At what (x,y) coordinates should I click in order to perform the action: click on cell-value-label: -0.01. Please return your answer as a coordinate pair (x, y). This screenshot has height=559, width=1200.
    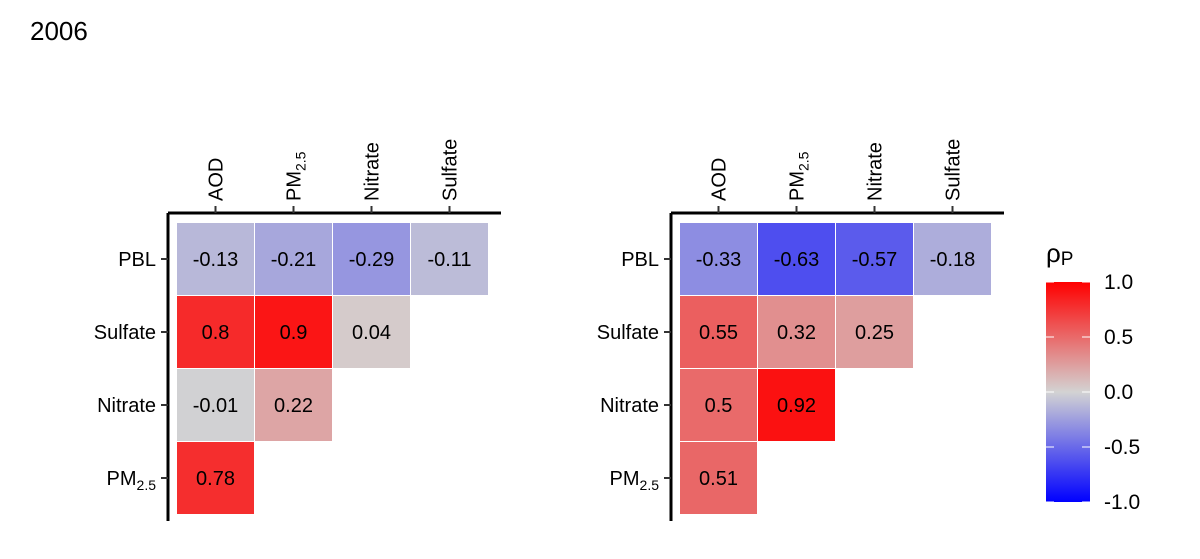
    Looking at the image, I should click on (216, 406).